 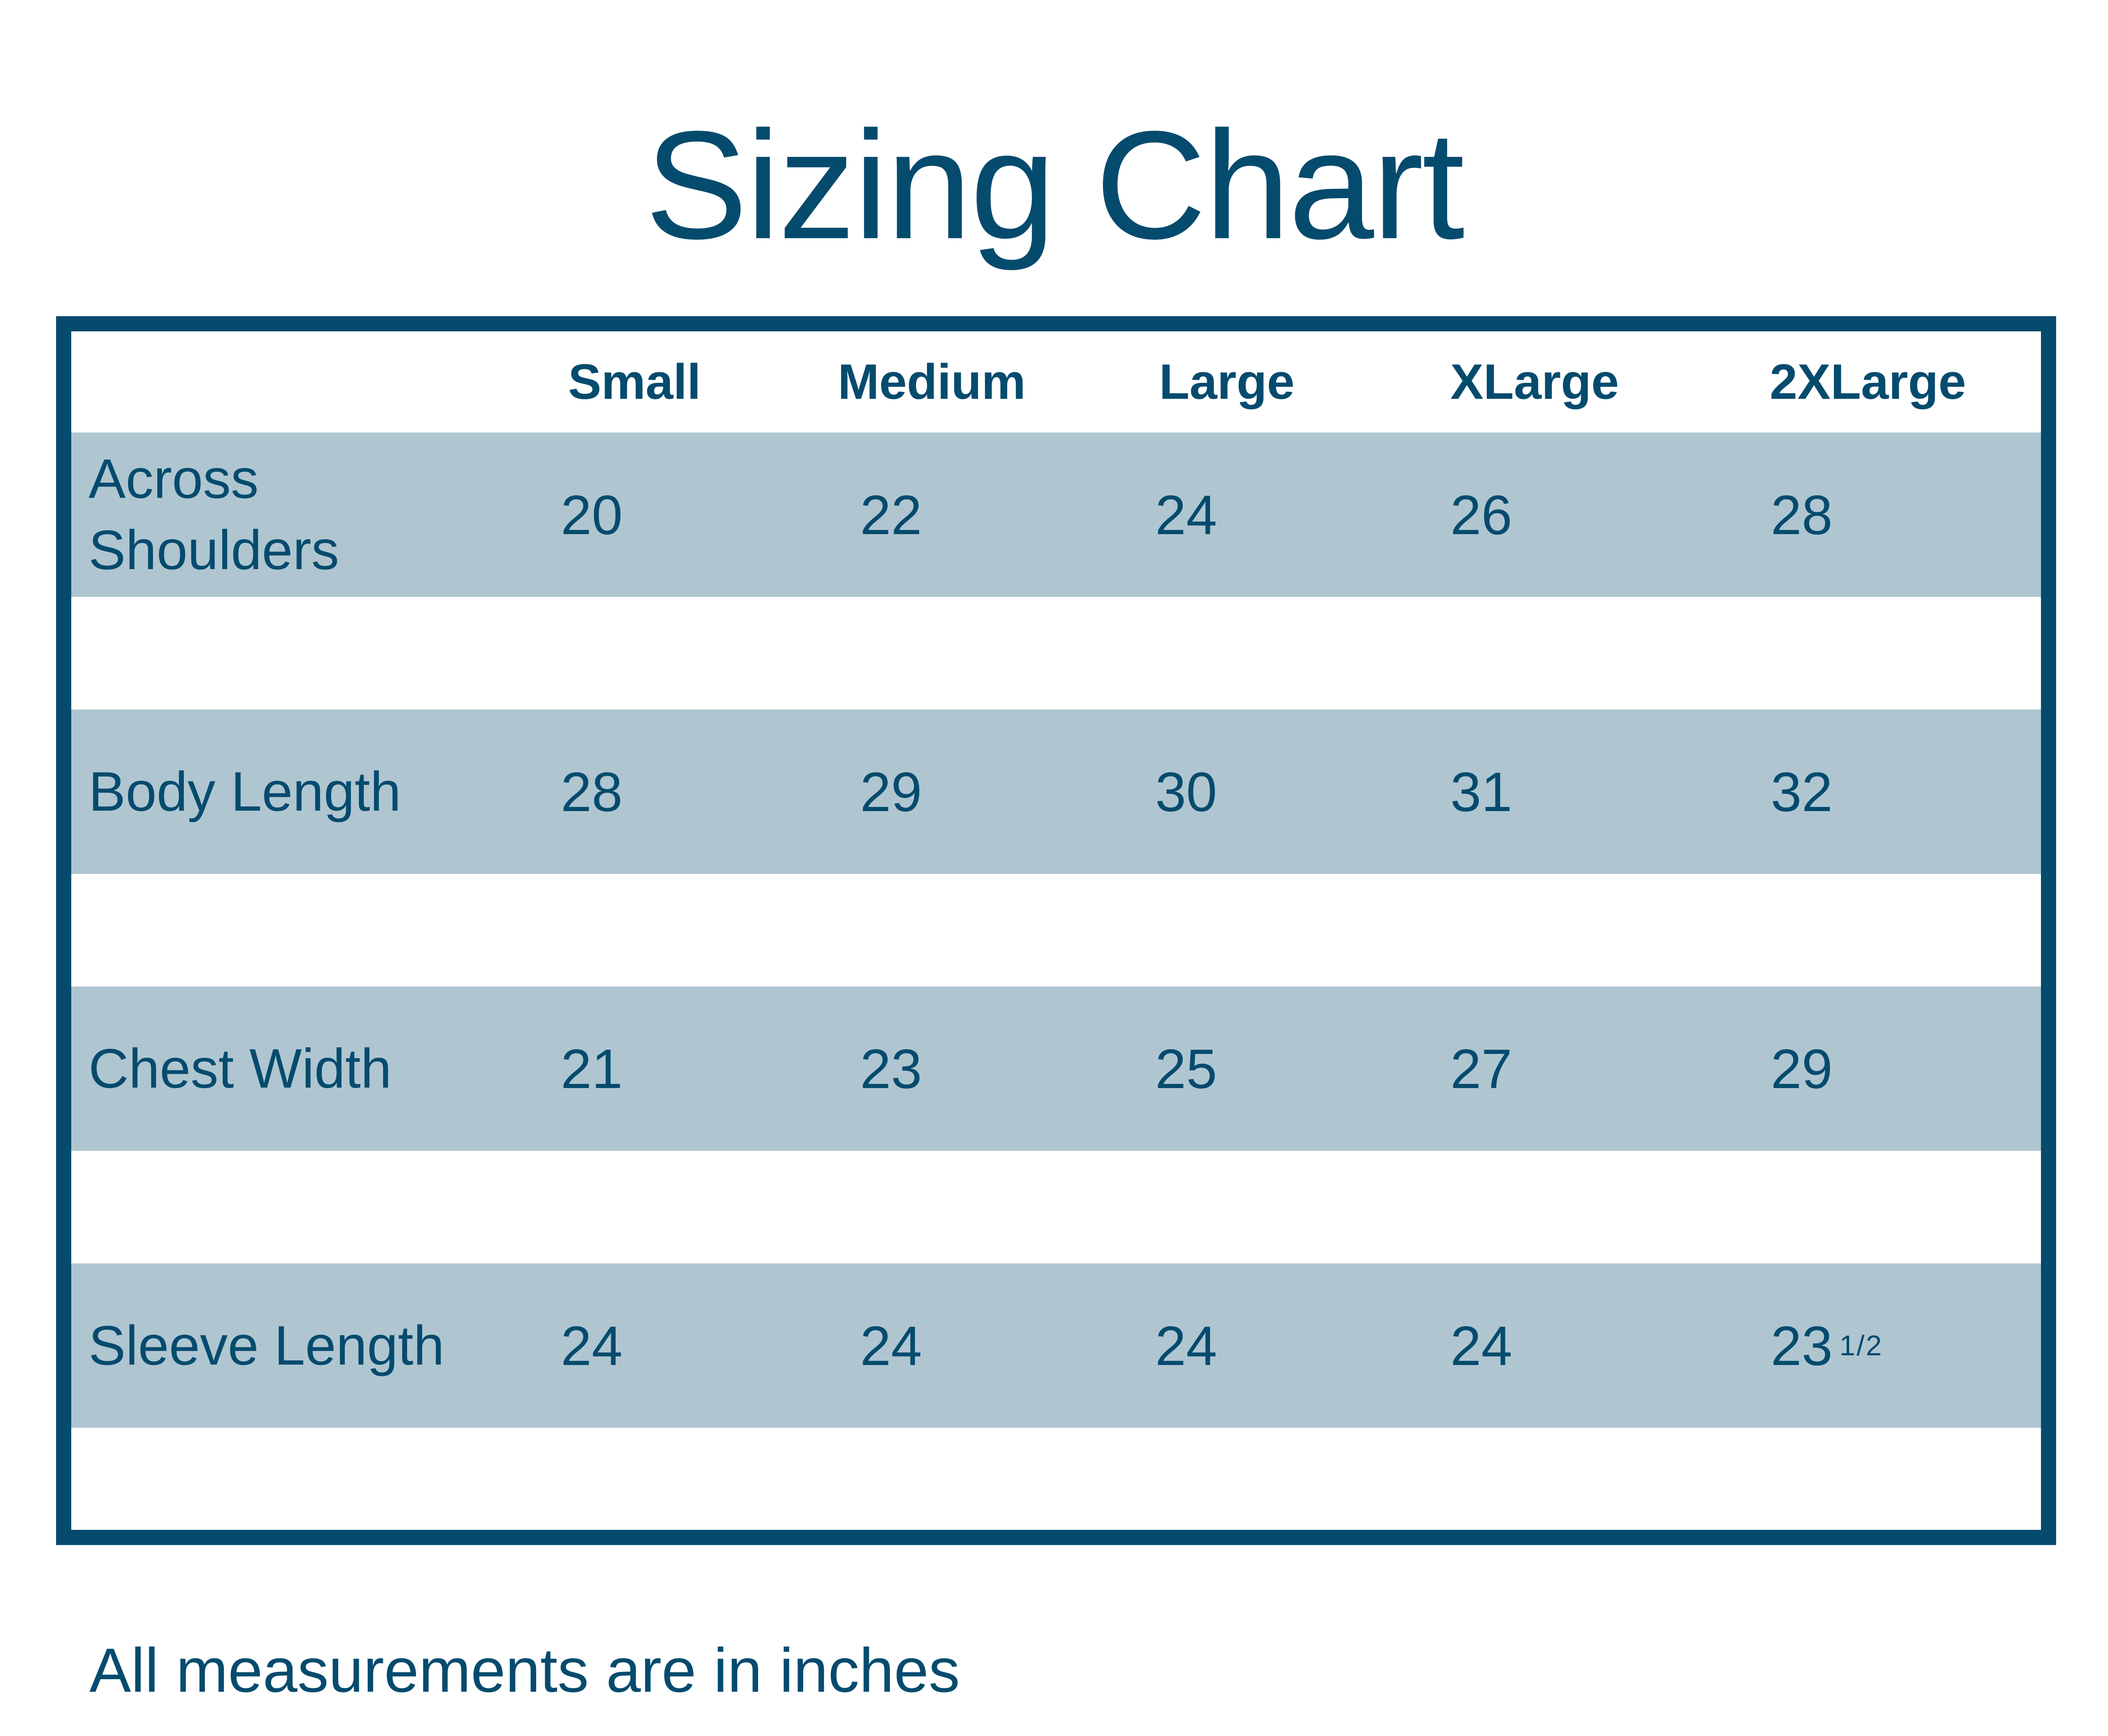 What do you see at coordinates (267, 1345) in the screenshot?
I see `row-label-text: Sleeve Length` at bounding box center [267, 1345].